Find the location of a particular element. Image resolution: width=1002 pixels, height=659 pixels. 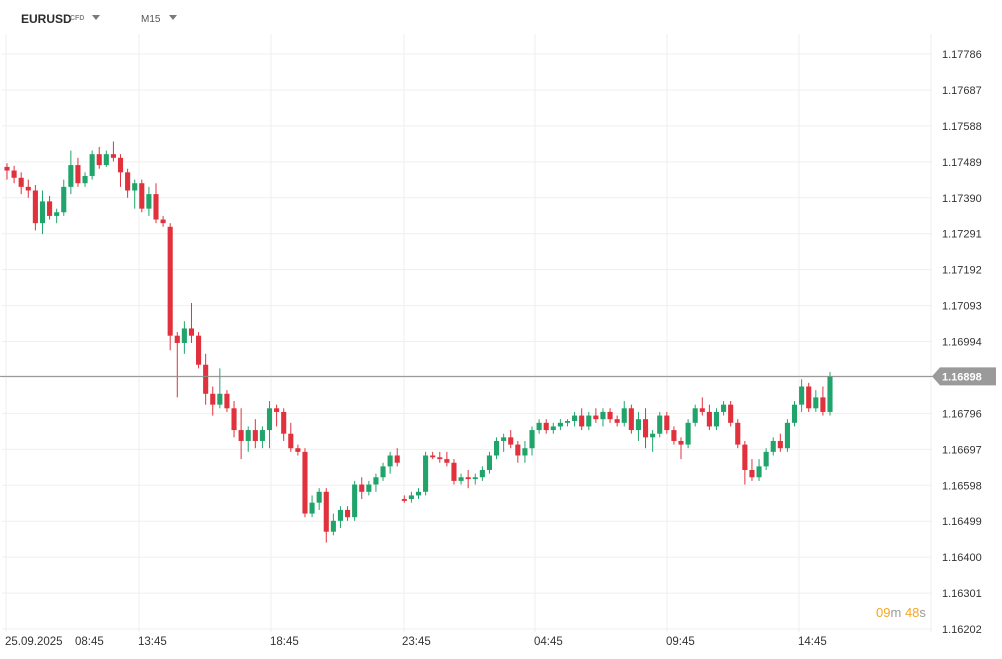

timeframe-selector: M15 is located at coordinates (151, 19).